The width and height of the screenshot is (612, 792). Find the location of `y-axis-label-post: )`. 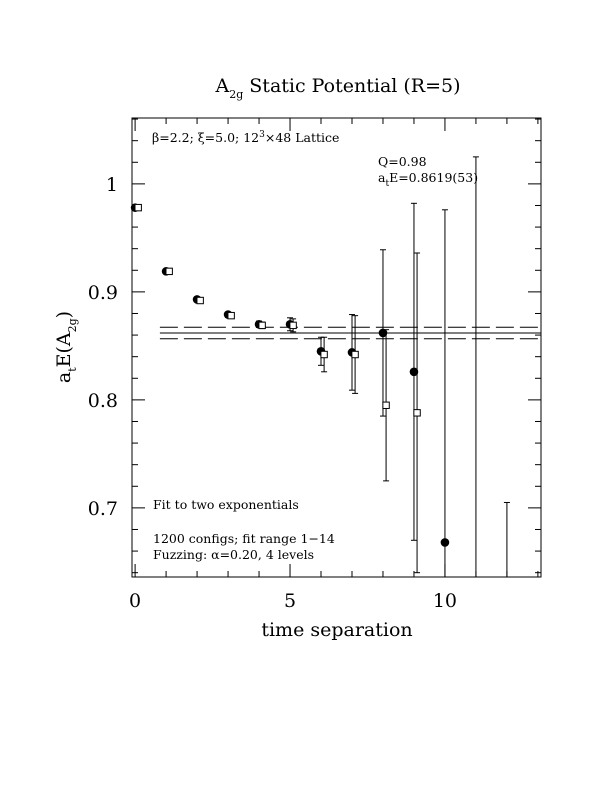

y-axis-label-post: ) is located at coordinates (64, 314).